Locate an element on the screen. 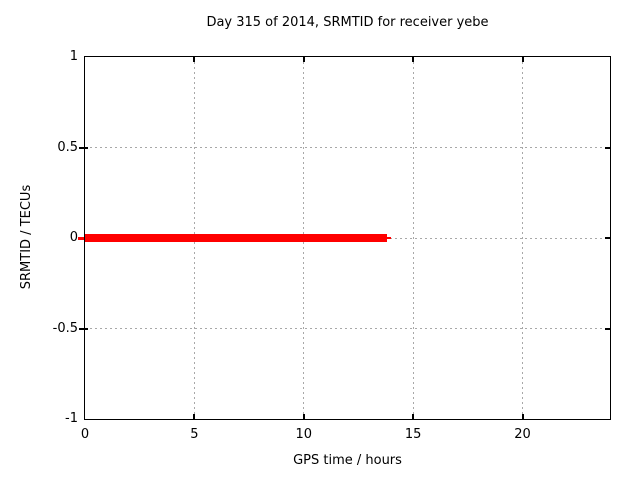 The width and height of the screenshot is (640, 480). x-tick-label: 10 is located at coordinates (304, 434).